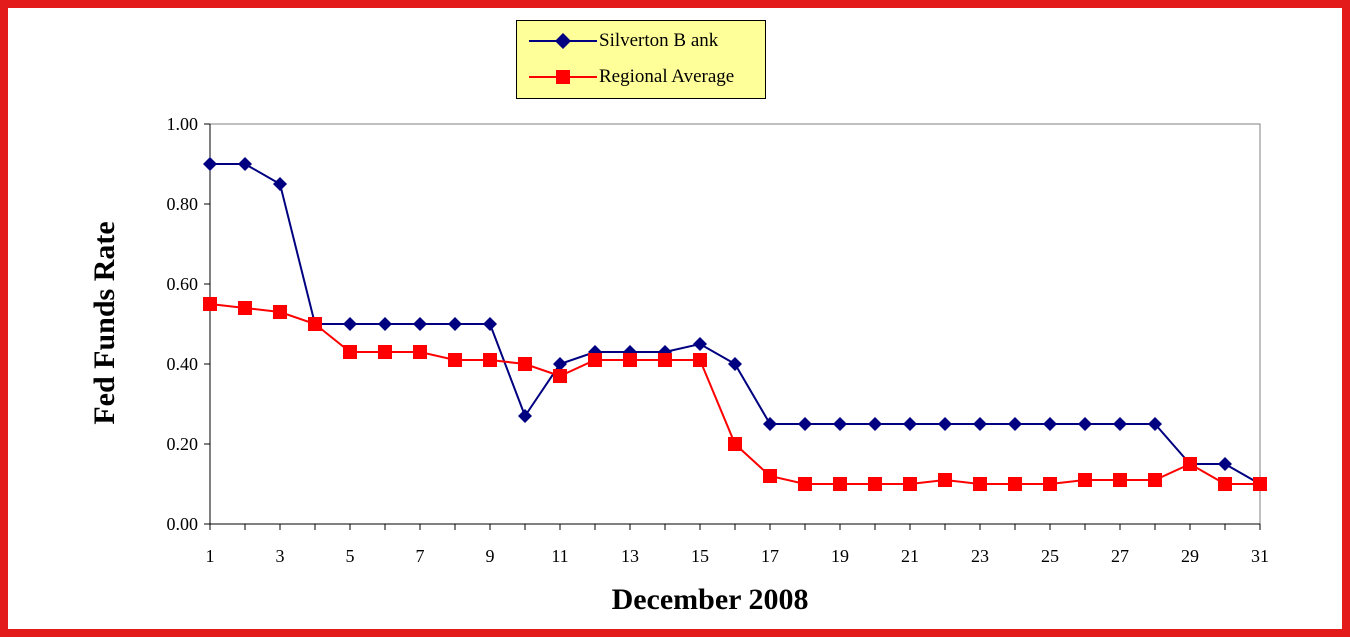 The width and height of the screenshot is (1350, 637). Describe the element at coordinates (667, 76) in the screenshot. I see `legend-label-regional-average: Regional Average` at that location.